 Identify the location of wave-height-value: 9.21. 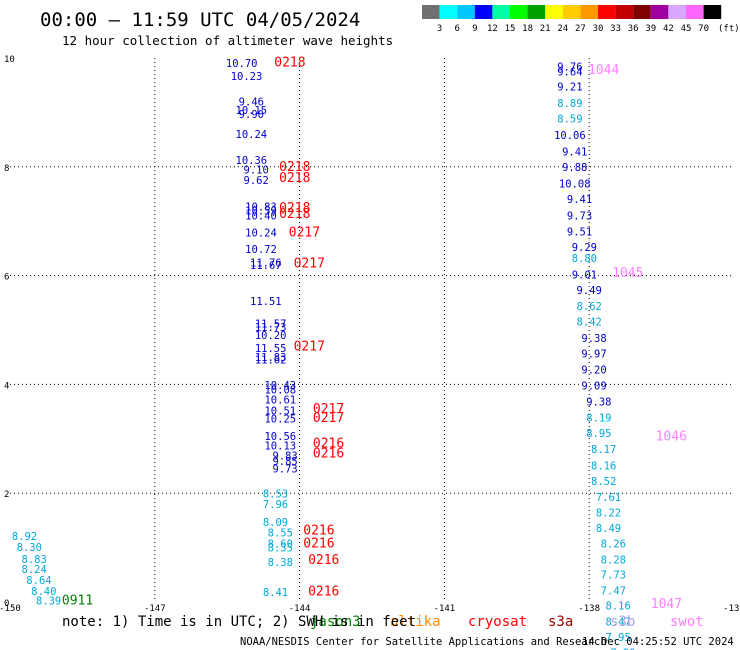
(569, 88).